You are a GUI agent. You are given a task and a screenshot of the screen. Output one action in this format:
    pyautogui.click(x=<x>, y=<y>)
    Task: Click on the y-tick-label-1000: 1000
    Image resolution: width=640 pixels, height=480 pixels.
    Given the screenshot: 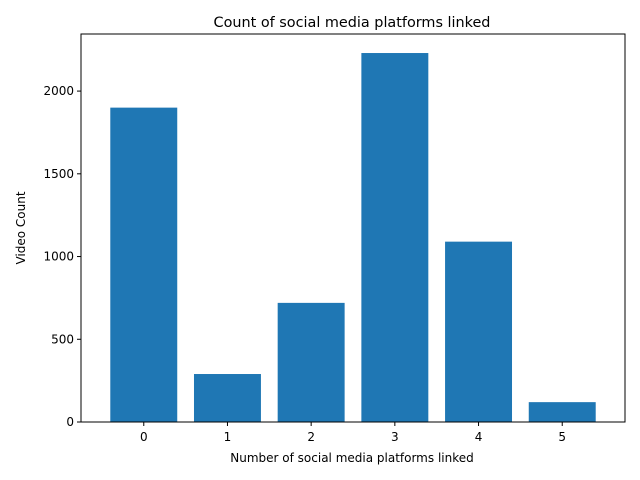 What is the action you would take?
    pyautogui.click(x=58, y=257)
    